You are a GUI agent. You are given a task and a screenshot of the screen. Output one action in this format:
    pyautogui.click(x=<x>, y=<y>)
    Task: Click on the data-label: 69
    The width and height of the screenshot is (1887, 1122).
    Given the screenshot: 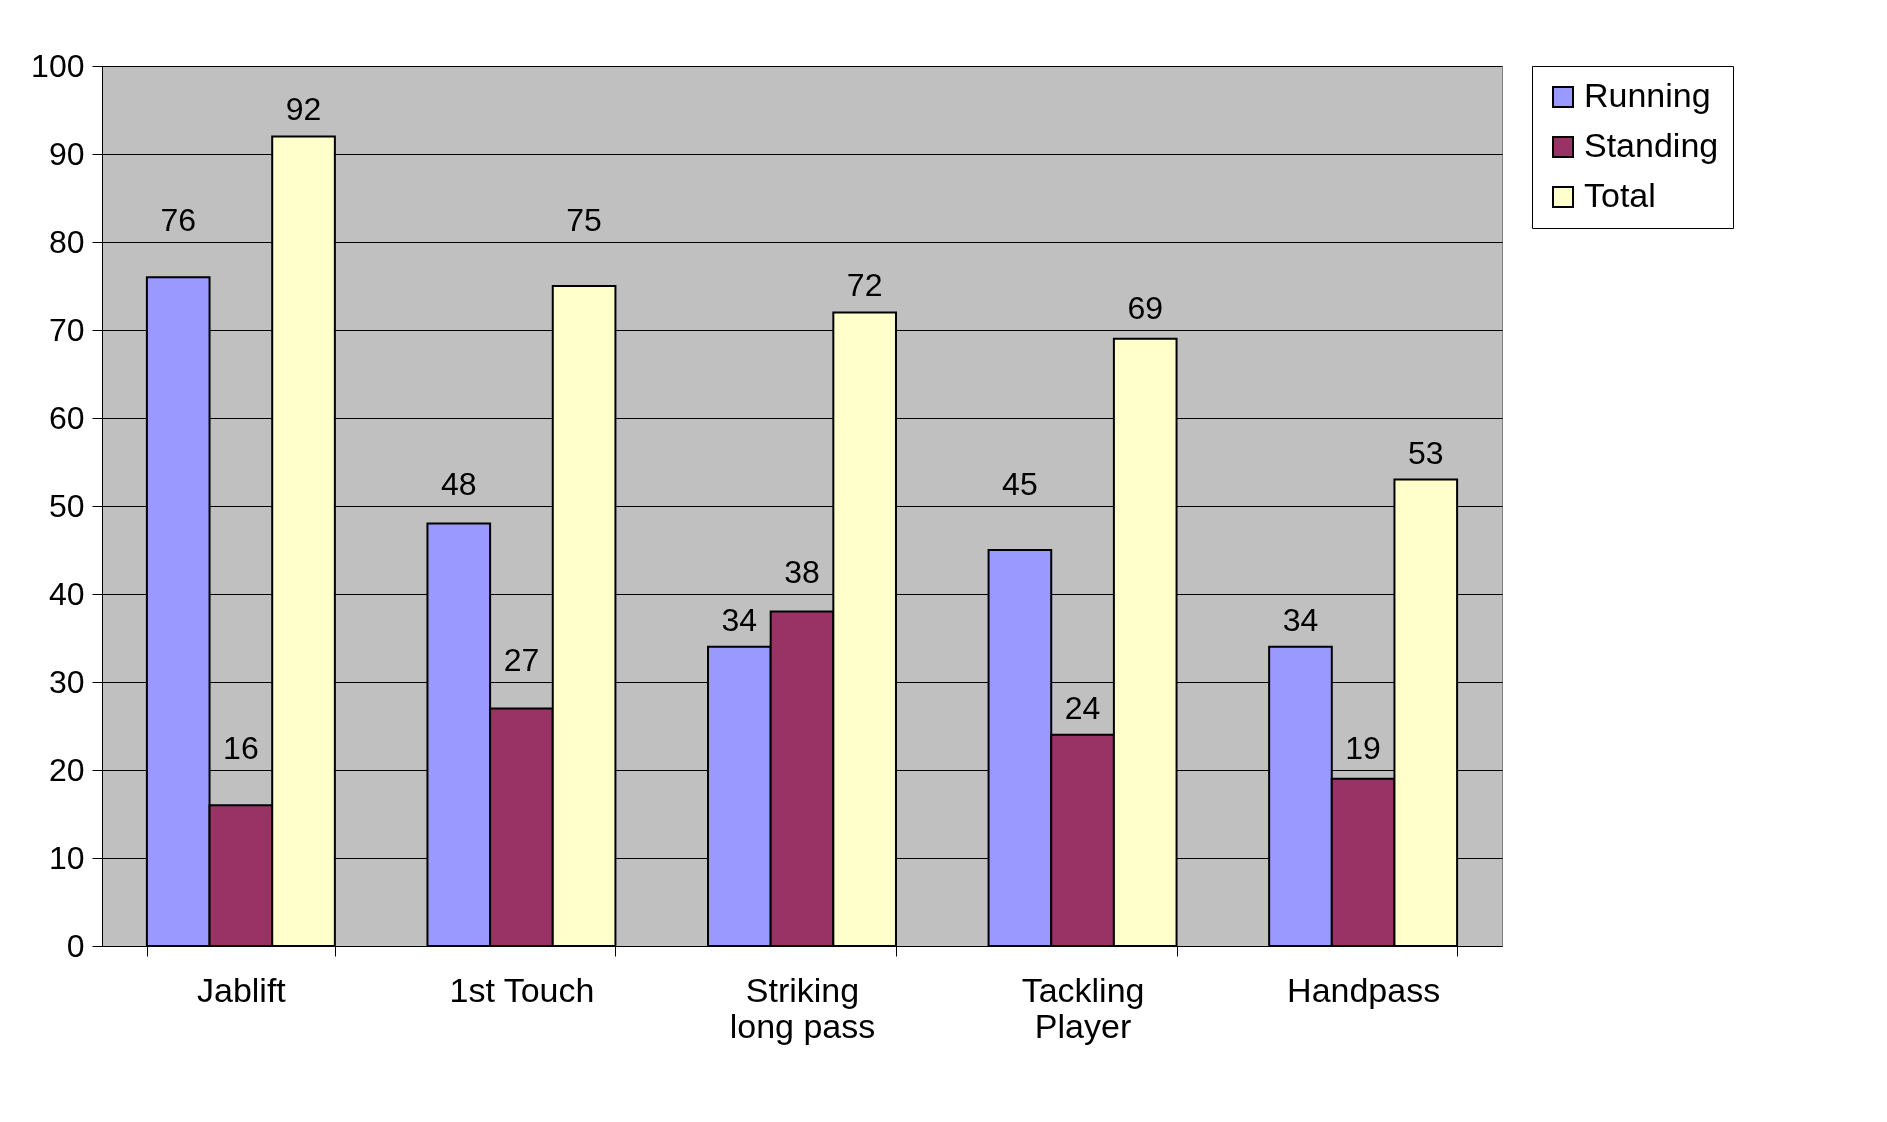 What is the action you would take?
    pyautogui.click(x=1145, y=308)
    